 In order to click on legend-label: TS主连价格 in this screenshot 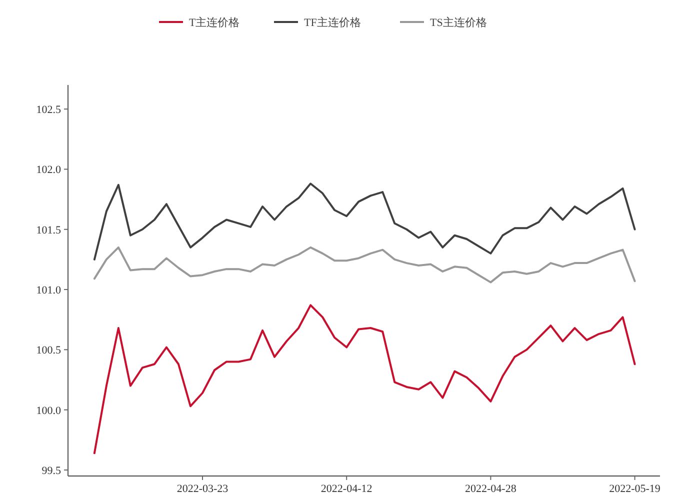, I will do `click(458, 22)`.